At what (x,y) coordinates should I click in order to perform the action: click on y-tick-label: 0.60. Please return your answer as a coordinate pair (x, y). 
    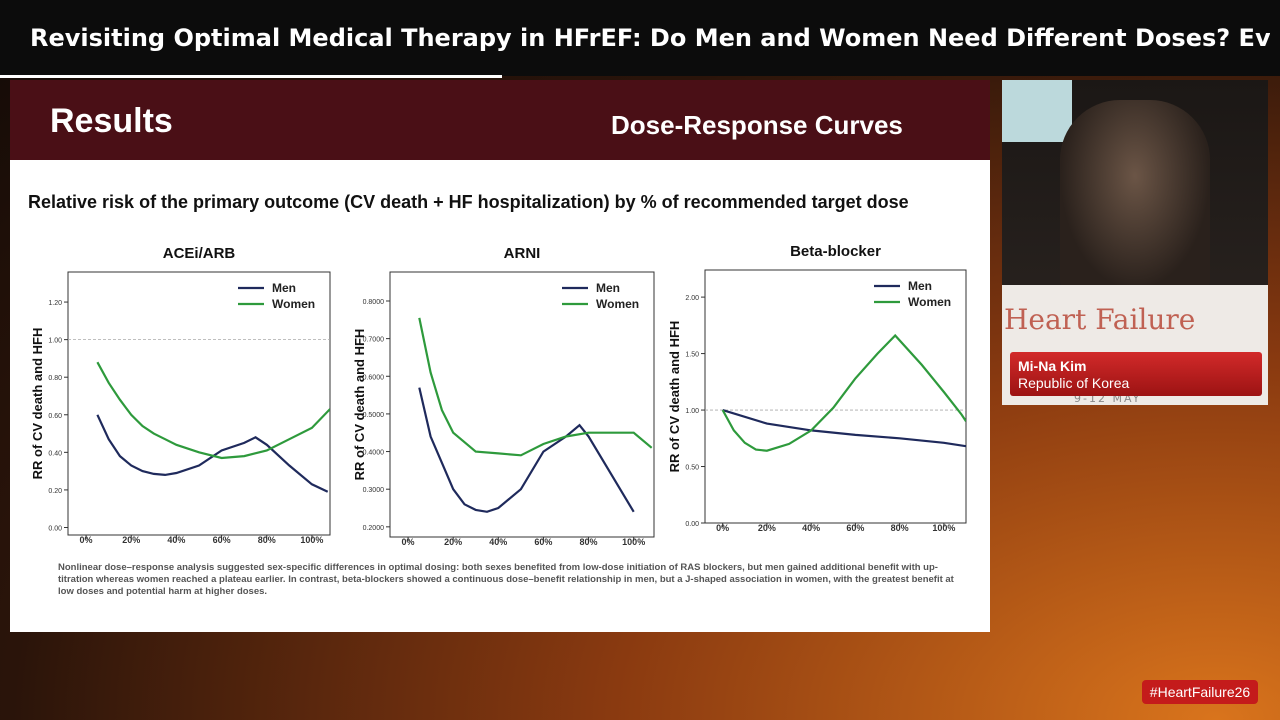
    Looking at the image, I should click on (55, 416).